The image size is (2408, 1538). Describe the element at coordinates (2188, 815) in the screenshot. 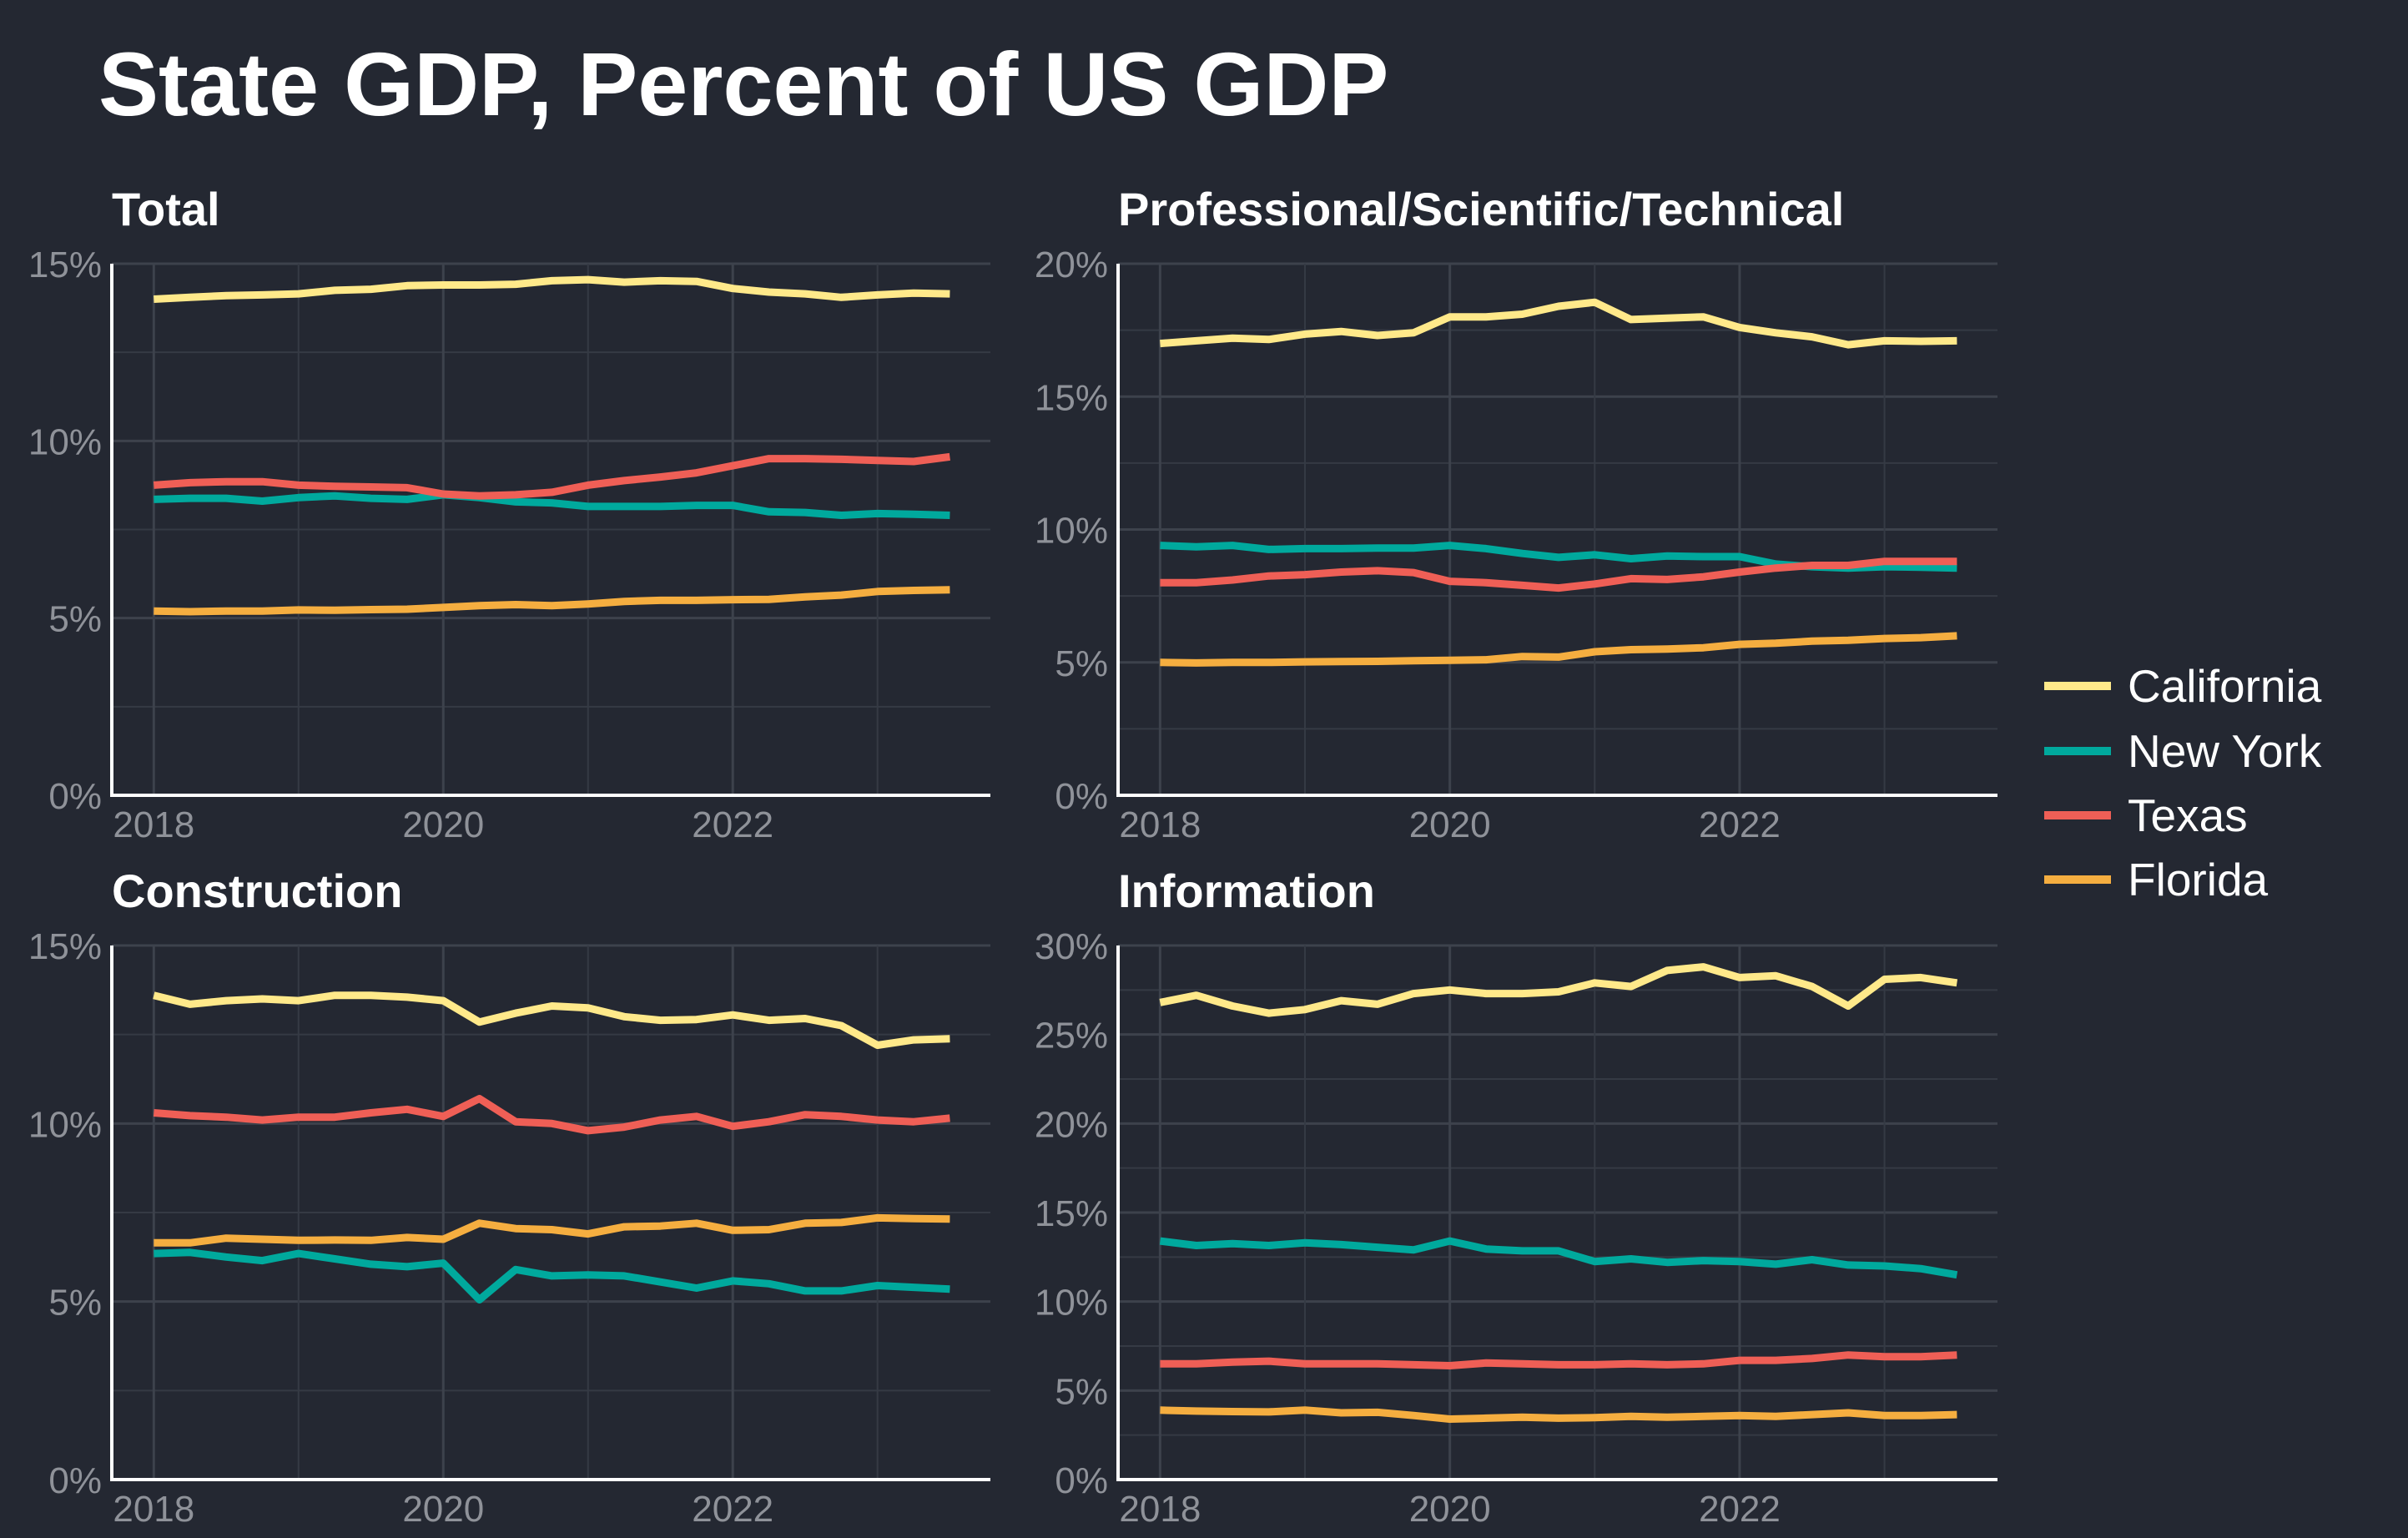

I see `legend-label: Texas` at that location.